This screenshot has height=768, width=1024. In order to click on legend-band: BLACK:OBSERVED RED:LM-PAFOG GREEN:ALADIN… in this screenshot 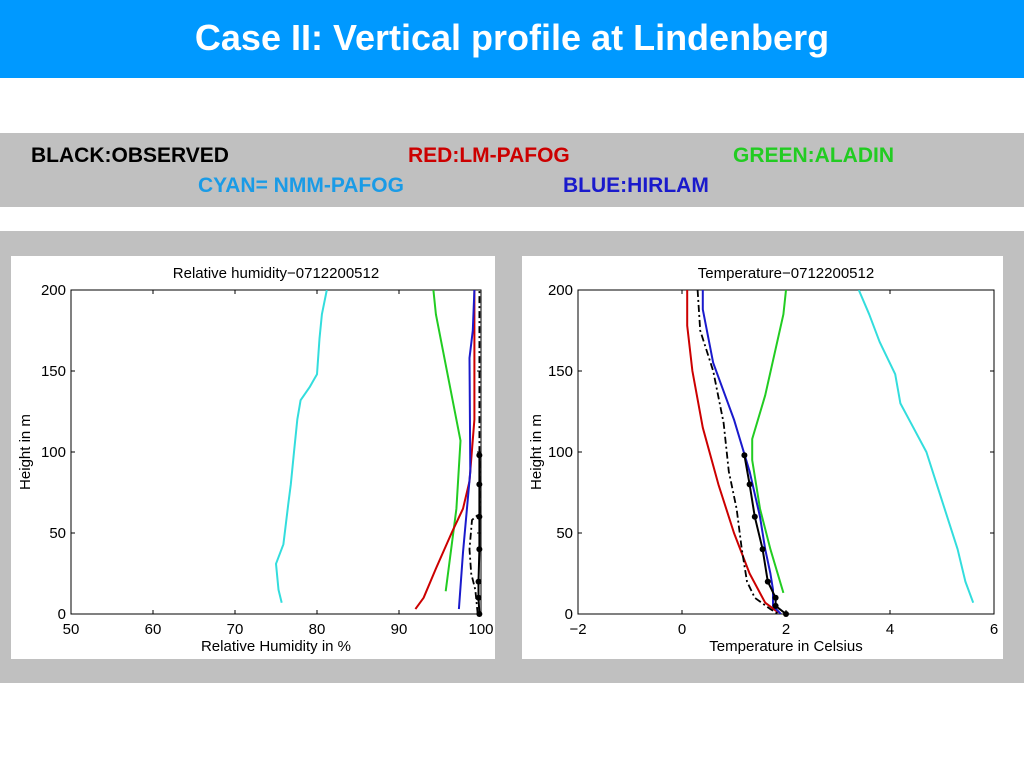, I will do `click(512, 170)`.